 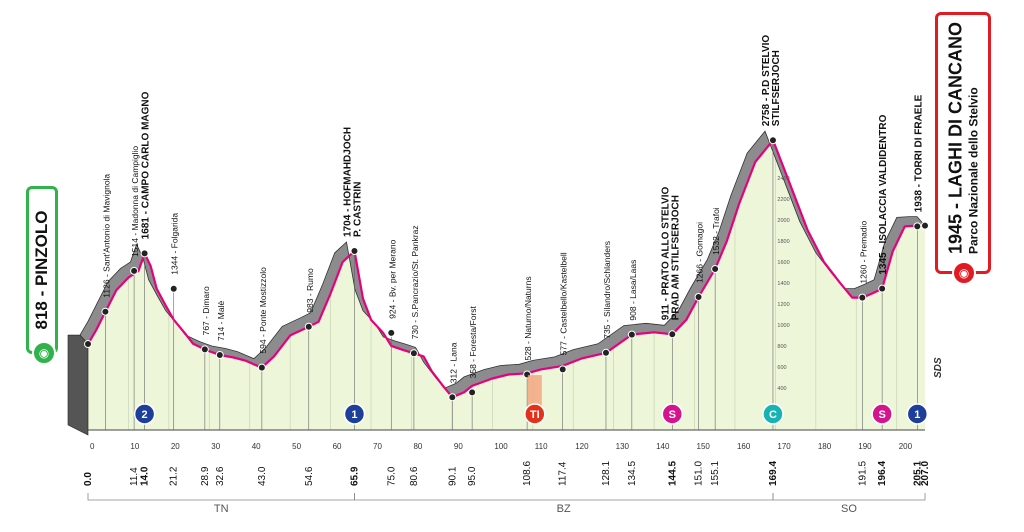 What do you see at coordinates (883, 194) in the screenshot?
I see `waypoint-label-group: 1345 - ISOLACCIA VALDIDENTRO` at bounding box center [883, 194].